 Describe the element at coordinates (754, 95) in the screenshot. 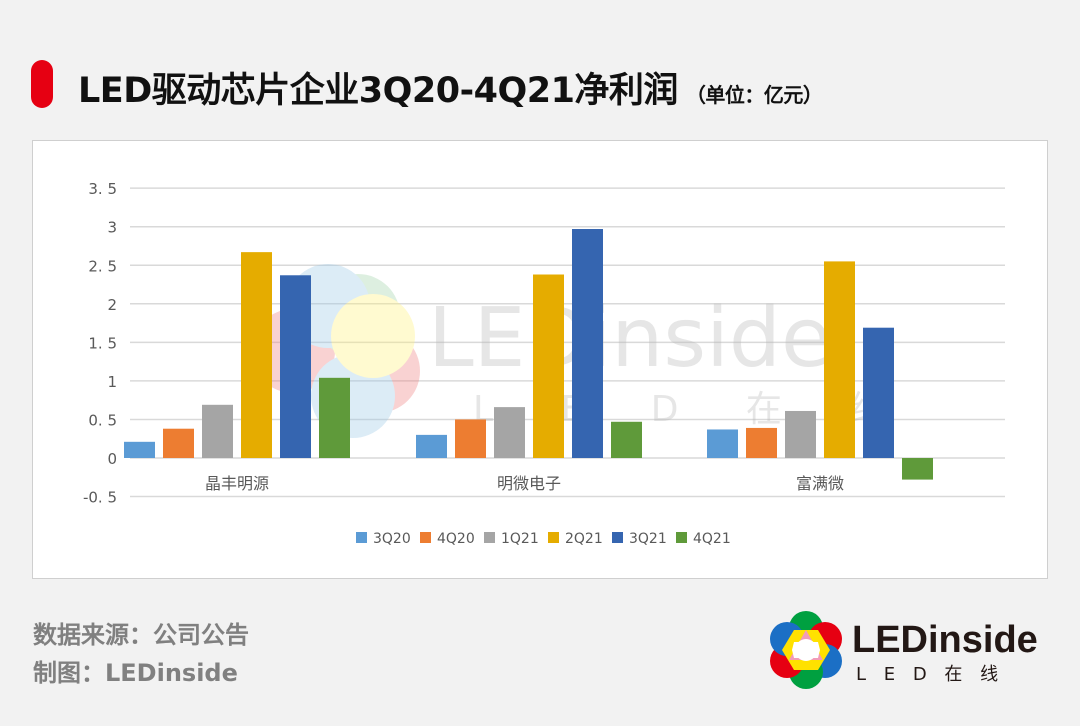

I see `title-unit: （单位：亿元）` at that location.